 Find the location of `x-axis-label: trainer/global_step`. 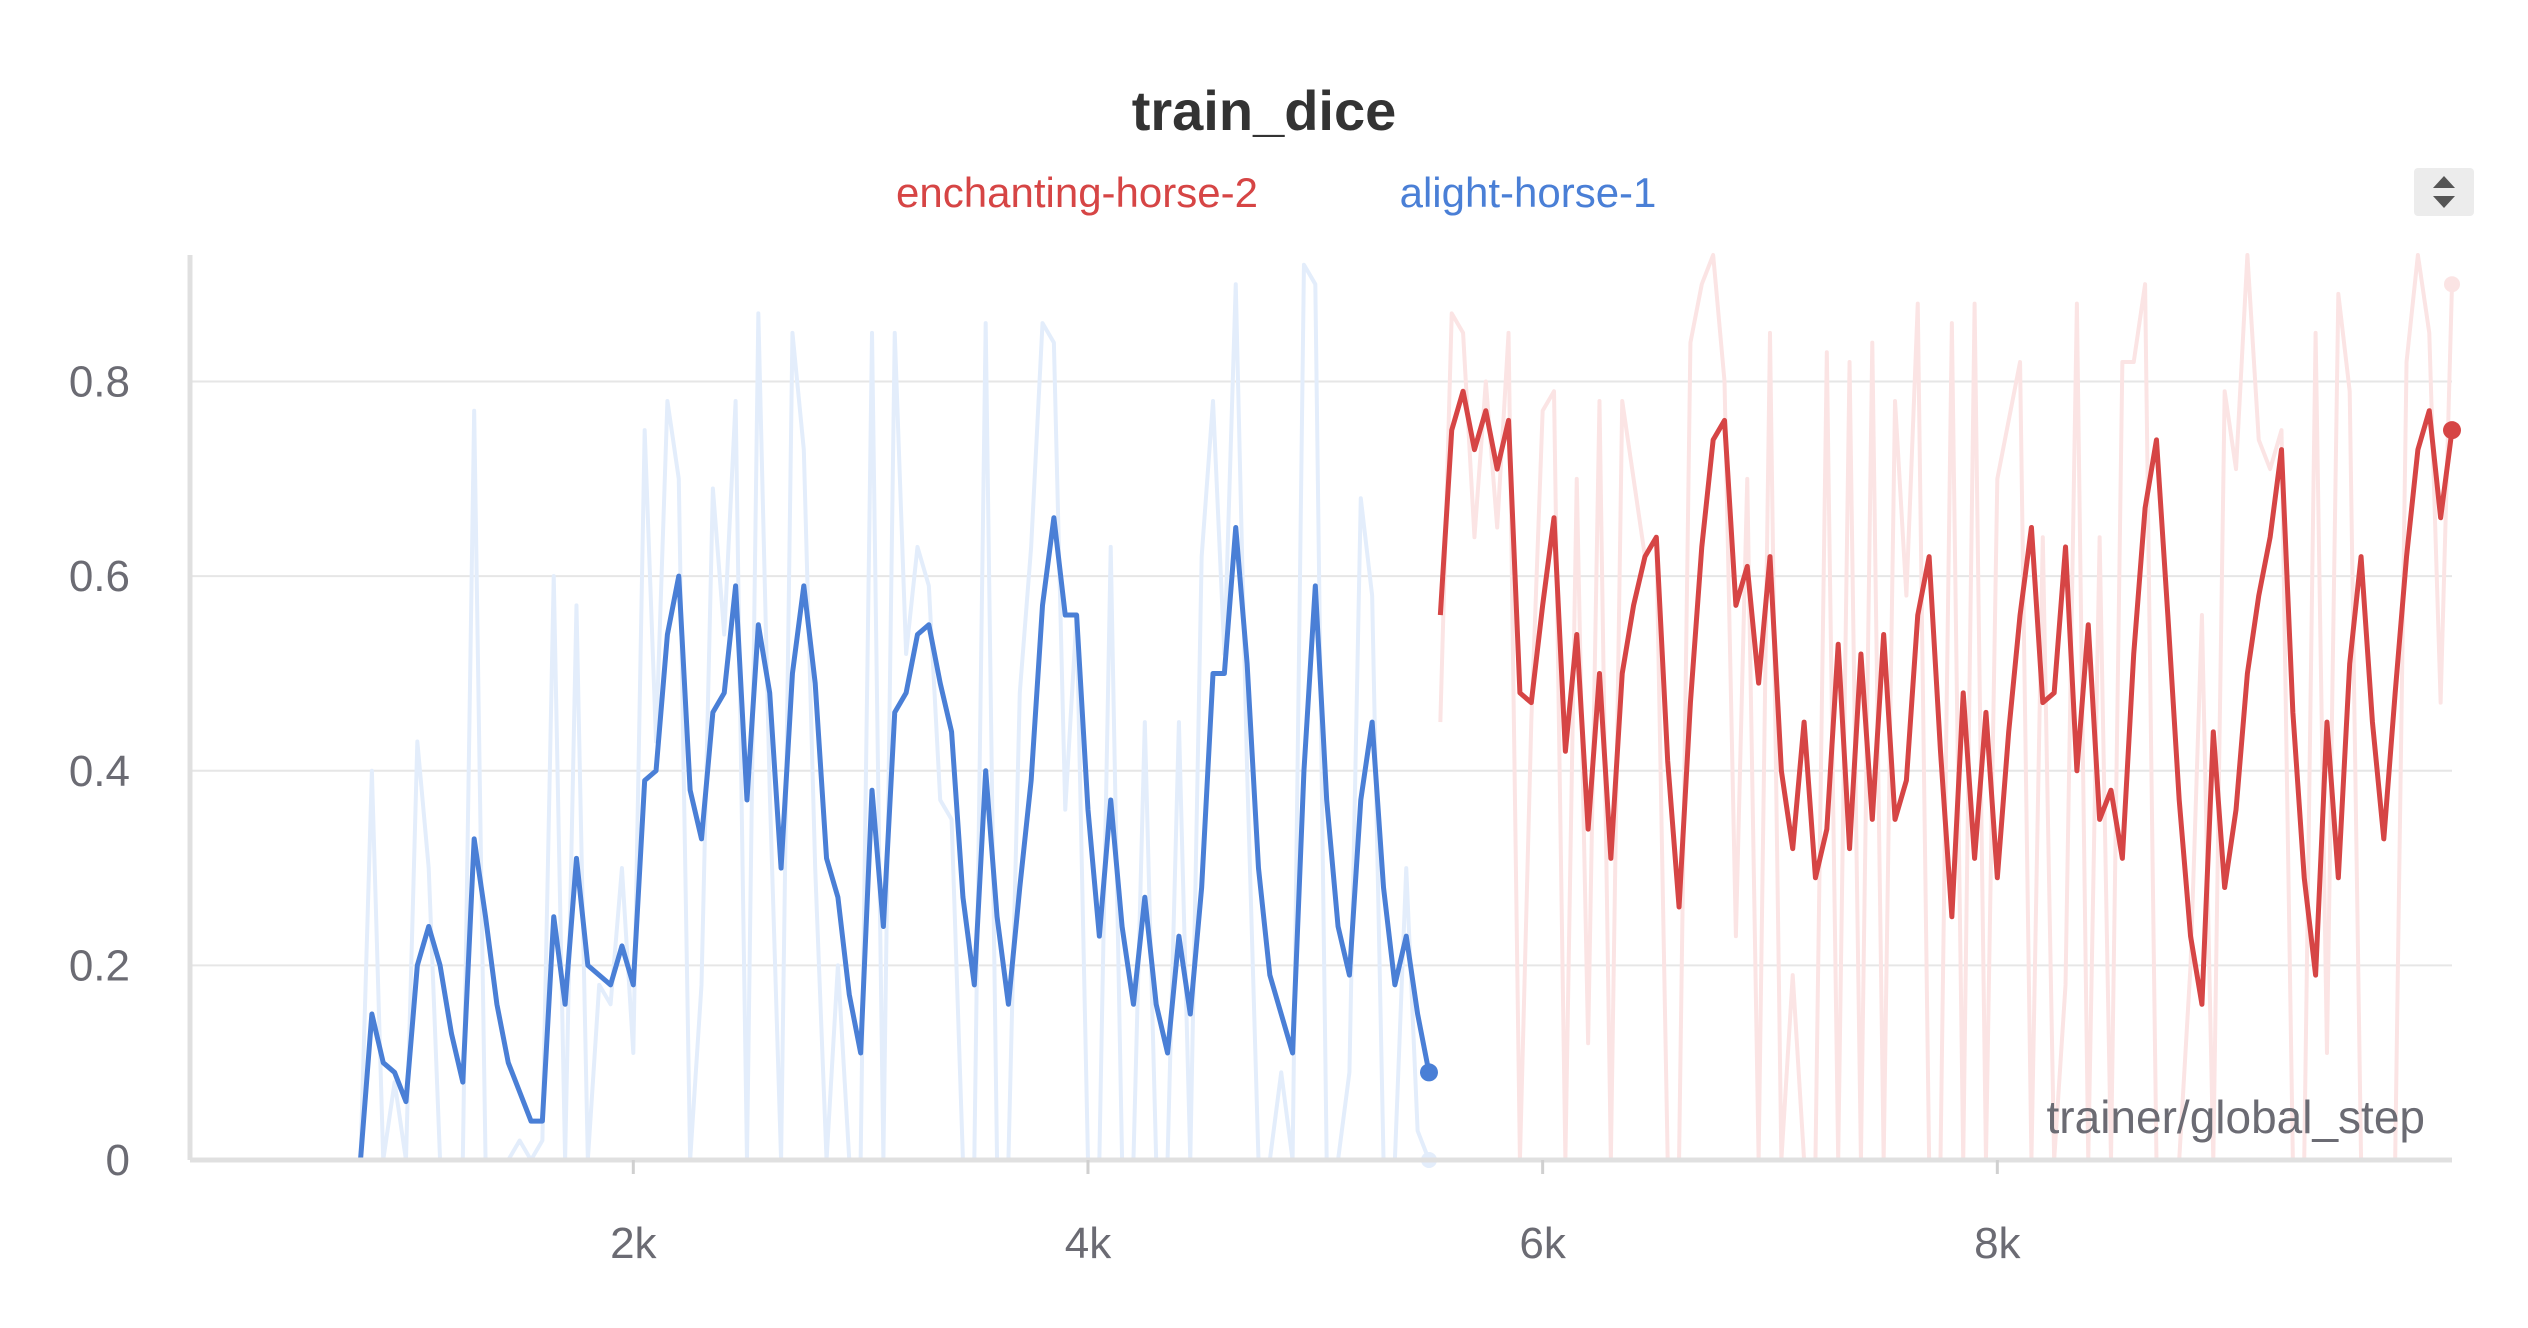

x-axis-label: trainer/global_step is located at coordinates (2236, 1117).